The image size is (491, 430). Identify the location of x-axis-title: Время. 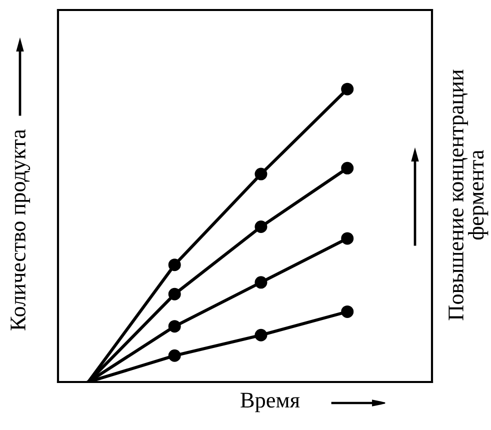
(270, 402).